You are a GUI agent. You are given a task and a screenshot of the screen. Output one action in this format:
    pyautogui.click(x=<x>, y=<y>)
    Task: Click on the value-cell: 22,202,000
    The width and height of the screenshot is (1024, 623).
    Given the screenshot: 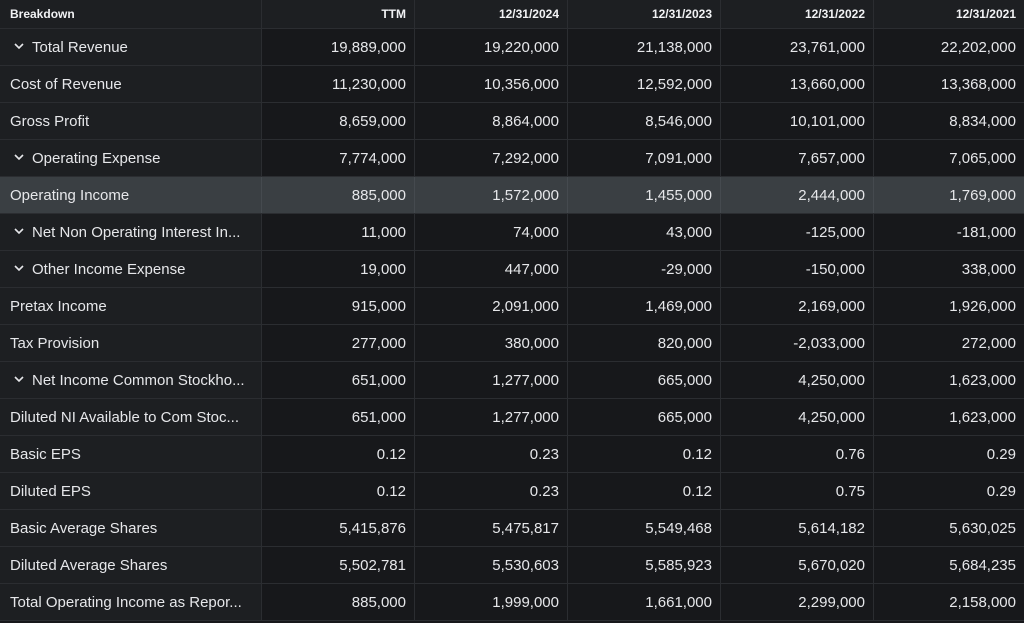 What is the action you would take?
    pyautogui.click(x=978, y=47)
    